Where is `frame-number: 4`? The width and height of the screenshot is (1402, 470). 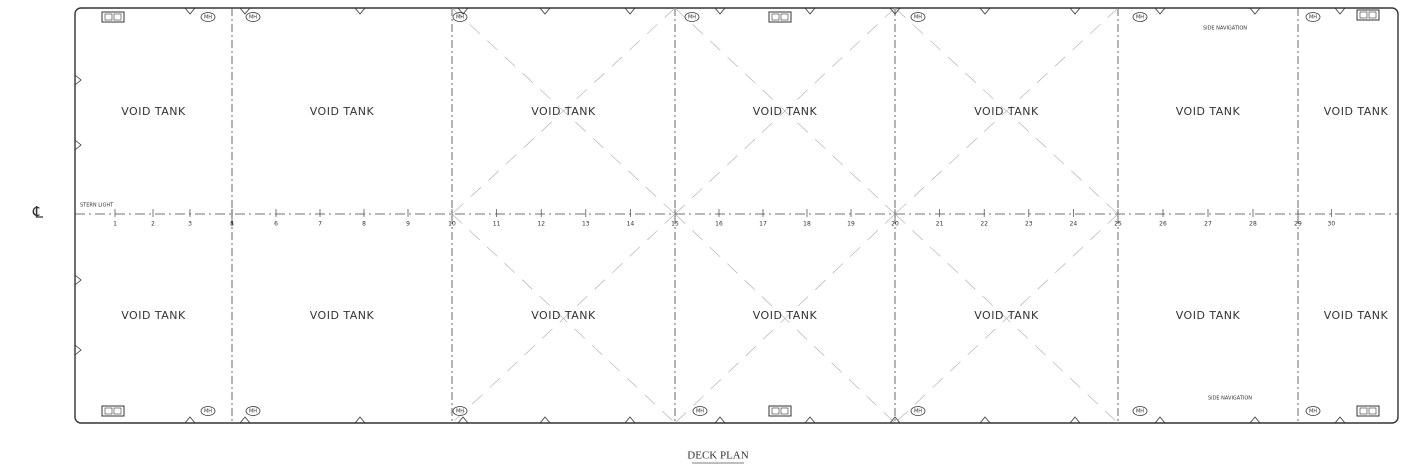 frame-number: 4 is located at coordinates (232, 224).